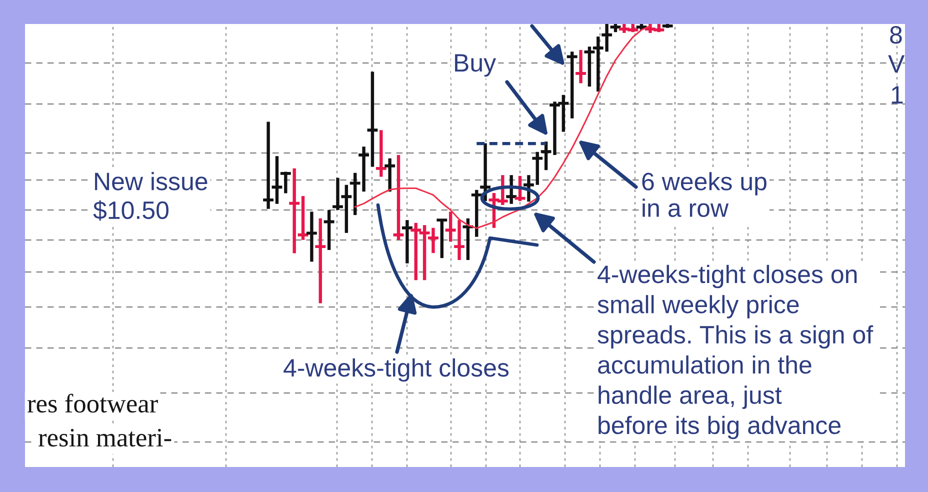 The image size is (928, 492). I want to click on text: 4-weeks-tight closes, so click(396, 370).